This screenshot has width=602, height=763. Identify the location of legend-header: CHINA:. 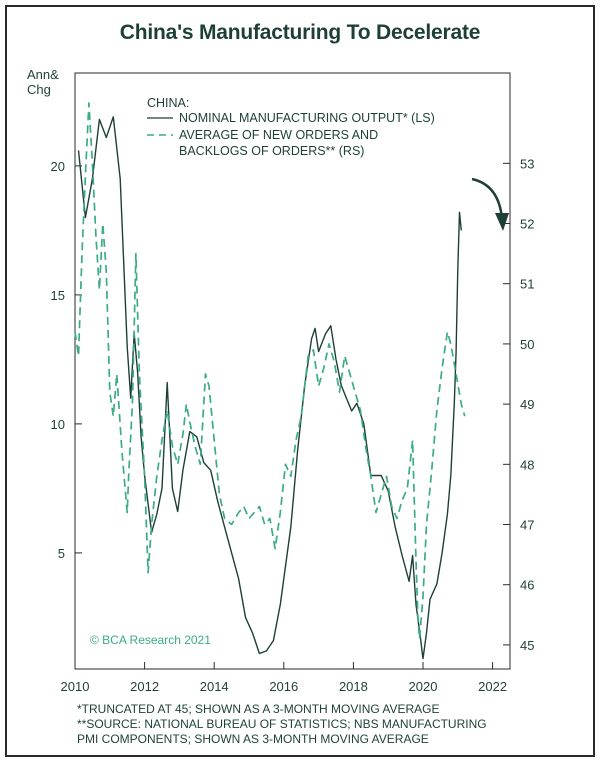
(168, 103).